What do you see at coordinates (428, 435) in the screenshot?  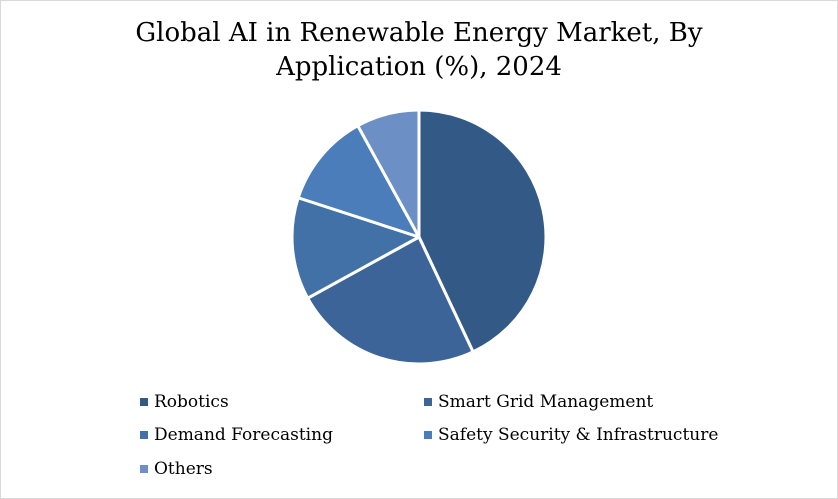 I see `legend-swatch-safety-security-infrastructure` at bounding box center [428, 435].